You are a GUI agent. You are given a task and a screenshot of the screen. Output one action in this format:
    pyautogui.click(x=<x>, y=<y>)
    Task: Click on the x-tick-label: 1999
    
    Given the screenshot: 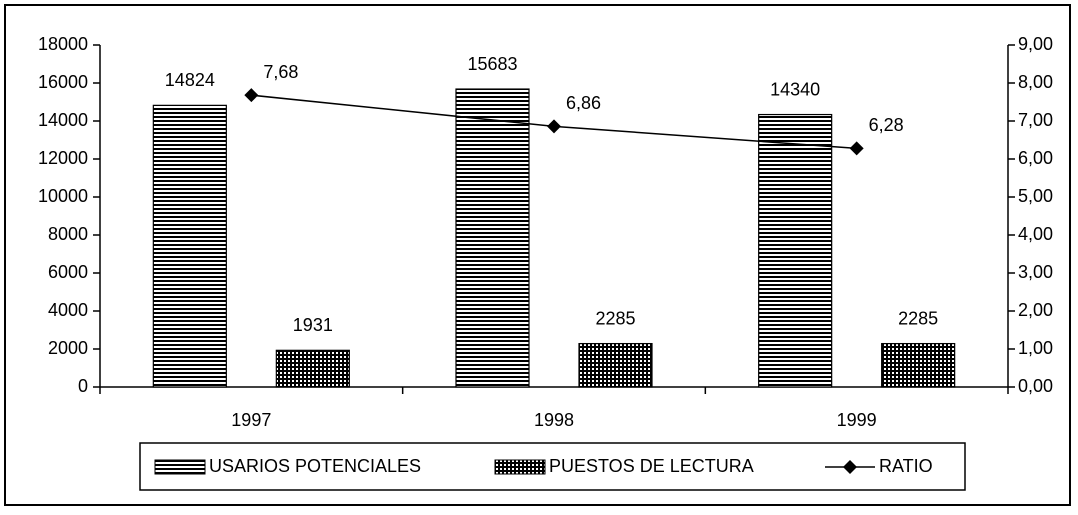 What is the action you would take?
    pyautogui.click(x=857, y=420)
    